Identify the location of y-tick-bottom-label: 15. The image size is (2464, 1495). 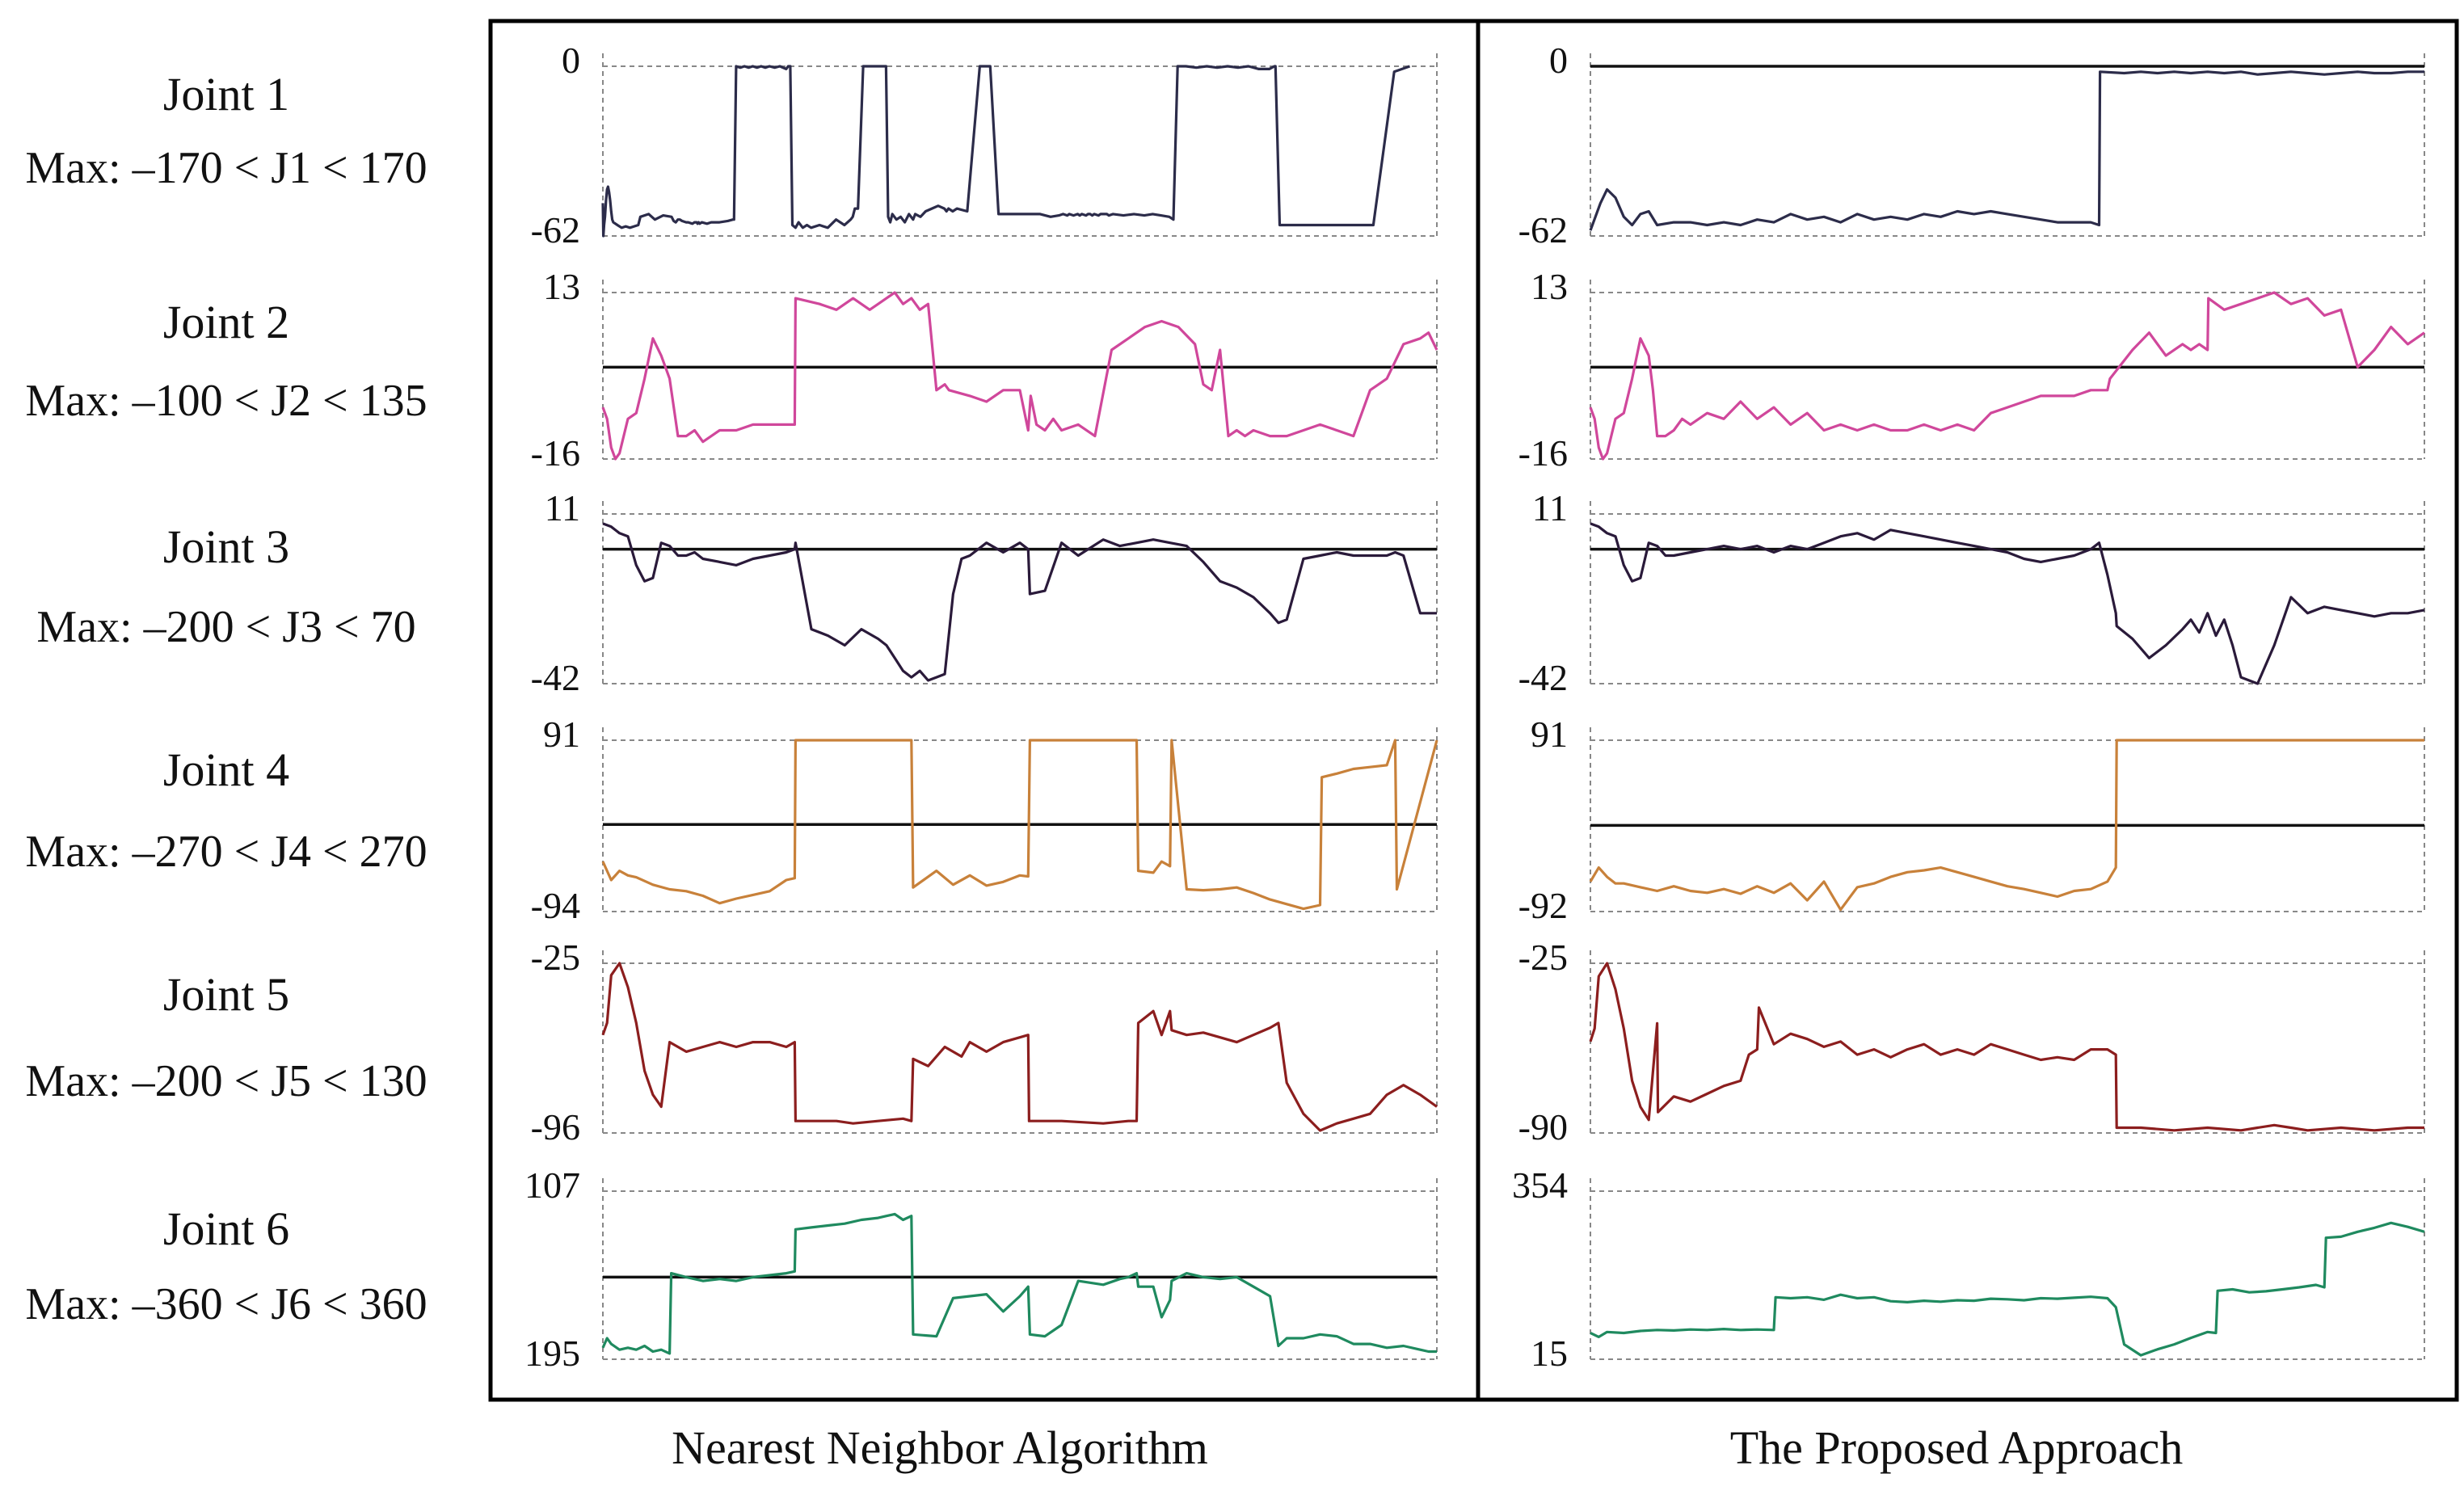
(1549, 1353).